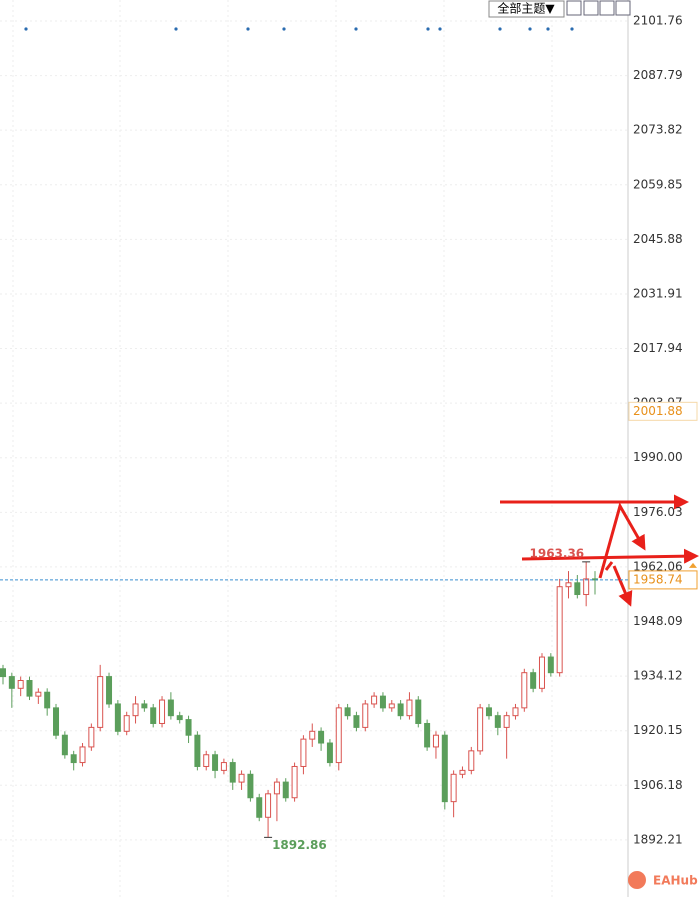 This screenshot has height=897, width=700. I want to click on y-tick-label: 2059.85, so click(658, 184).